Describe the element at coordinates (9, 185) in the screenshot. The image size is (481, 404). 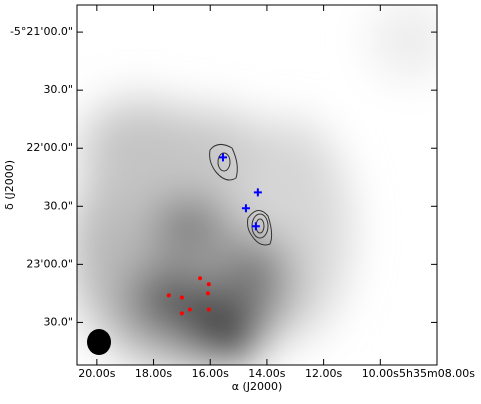
I see `y-axis-label: δ (J2000)` at that location.